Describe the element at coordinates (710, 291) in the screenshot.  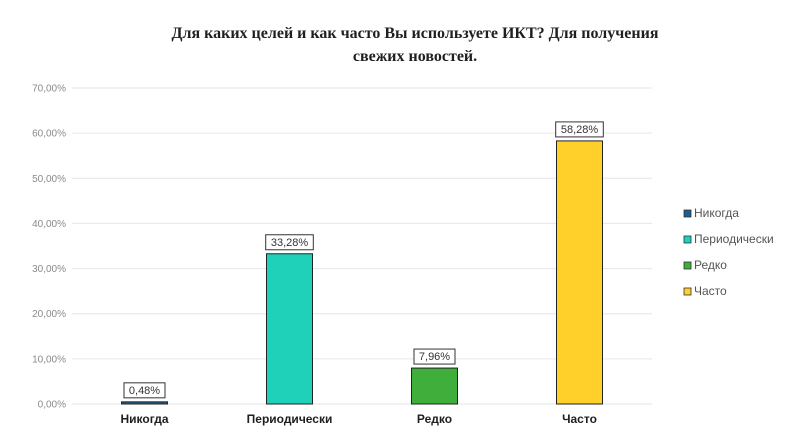
I see `legend-label-4: Часто` at that location.